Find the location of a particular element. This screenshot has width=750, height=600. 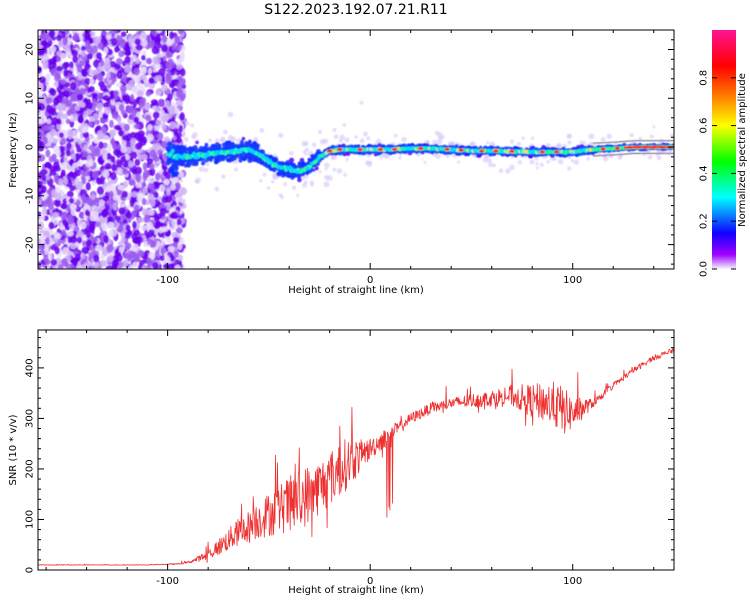

spectrogram-x-tick-label: 100 is located at coordinates (572, 280).